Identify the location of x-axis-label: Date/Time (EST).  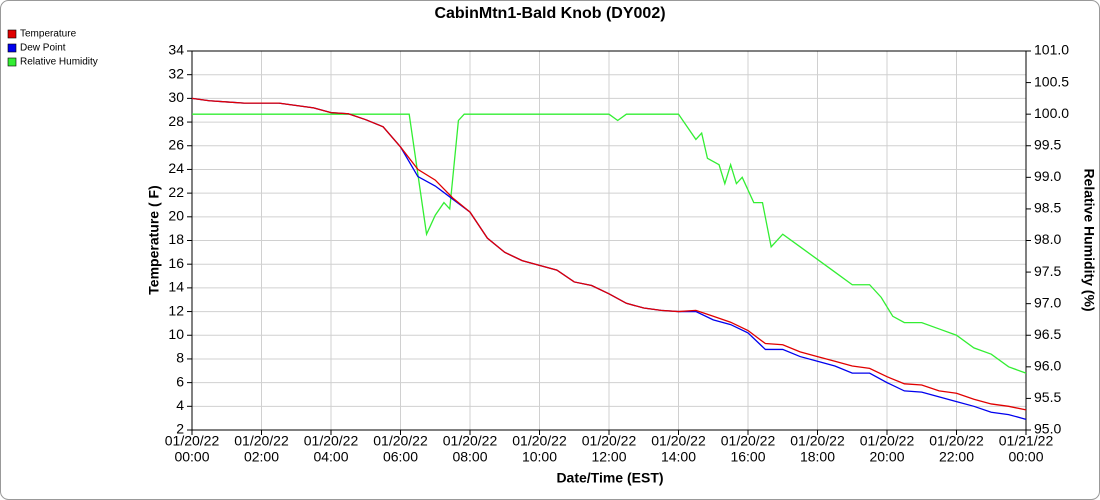
(609, 478).